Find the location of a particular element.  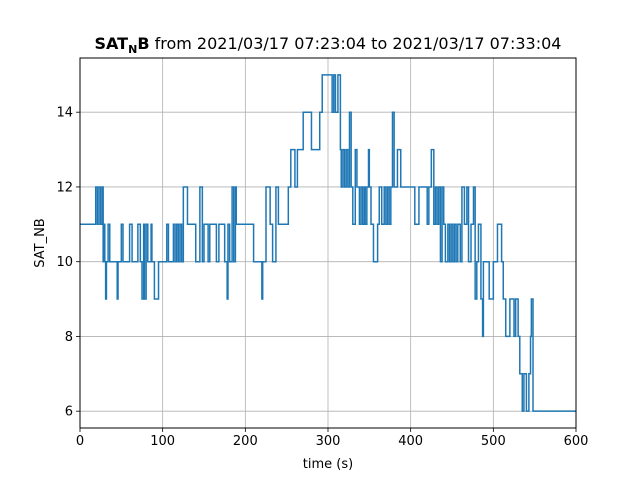

y-tick-label: 6 is located at coordinates (69, 412).